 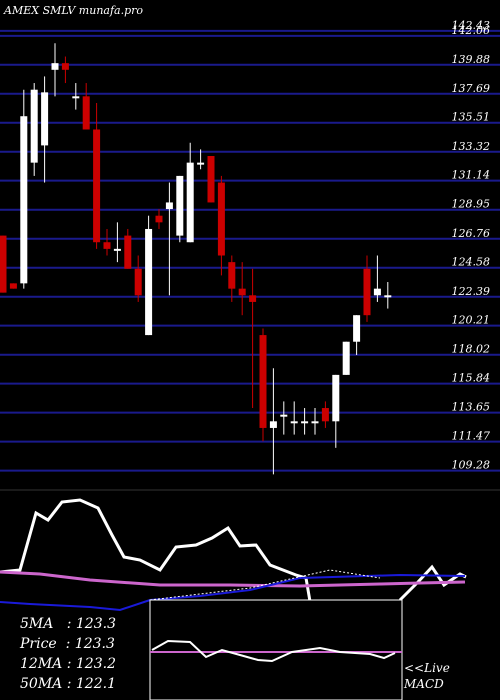 What do you see at coordinates (471, 349) in the screenshot?
I see `tick-label: 118.02` at bounding box center [471, 349].